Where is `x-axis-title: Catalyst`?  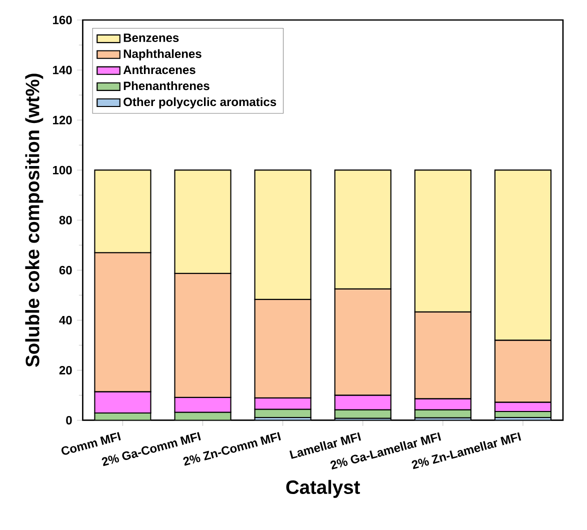 x-axis-title: Catalyst is located at coordinates (323, 489).